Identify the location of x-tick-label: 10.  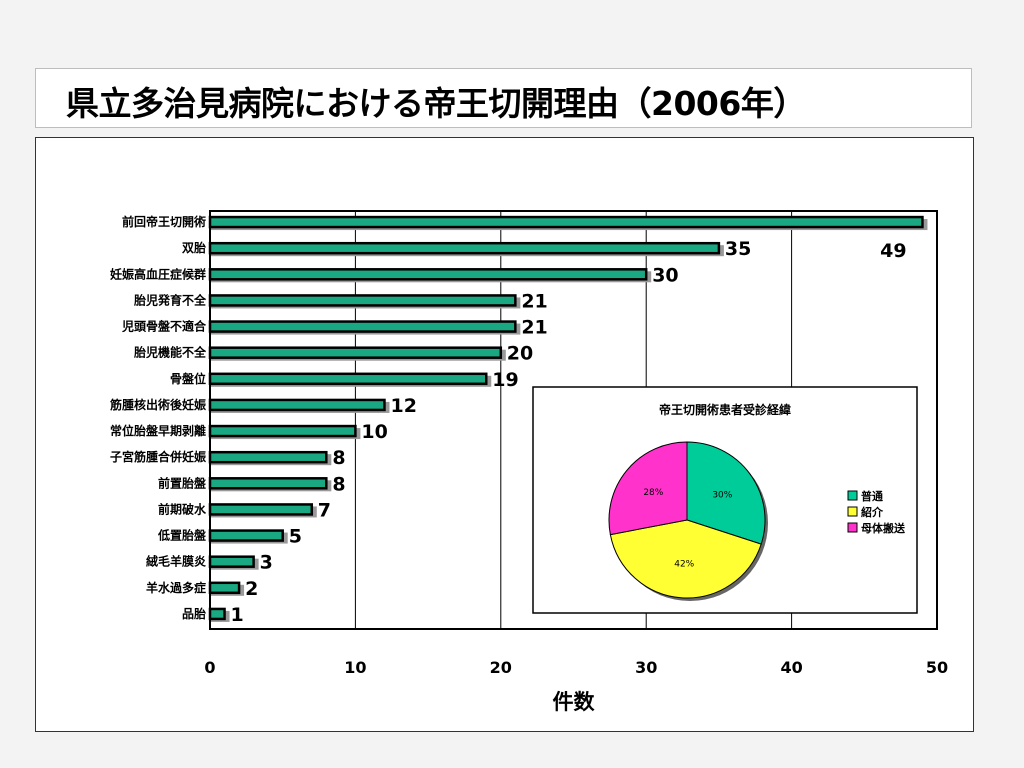
(355, 667).